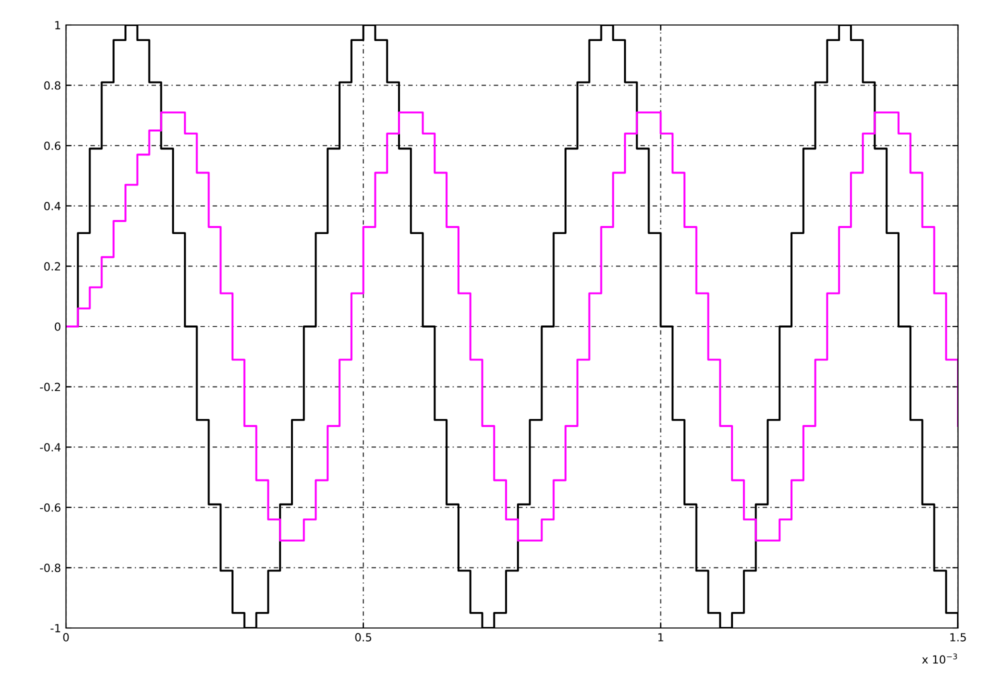 This screenshot has width=993, height=677. What do you see at coordinates (661, 637) in the screenshot?
I see `x-tick-label: 1` at bounding box center [661, 637].